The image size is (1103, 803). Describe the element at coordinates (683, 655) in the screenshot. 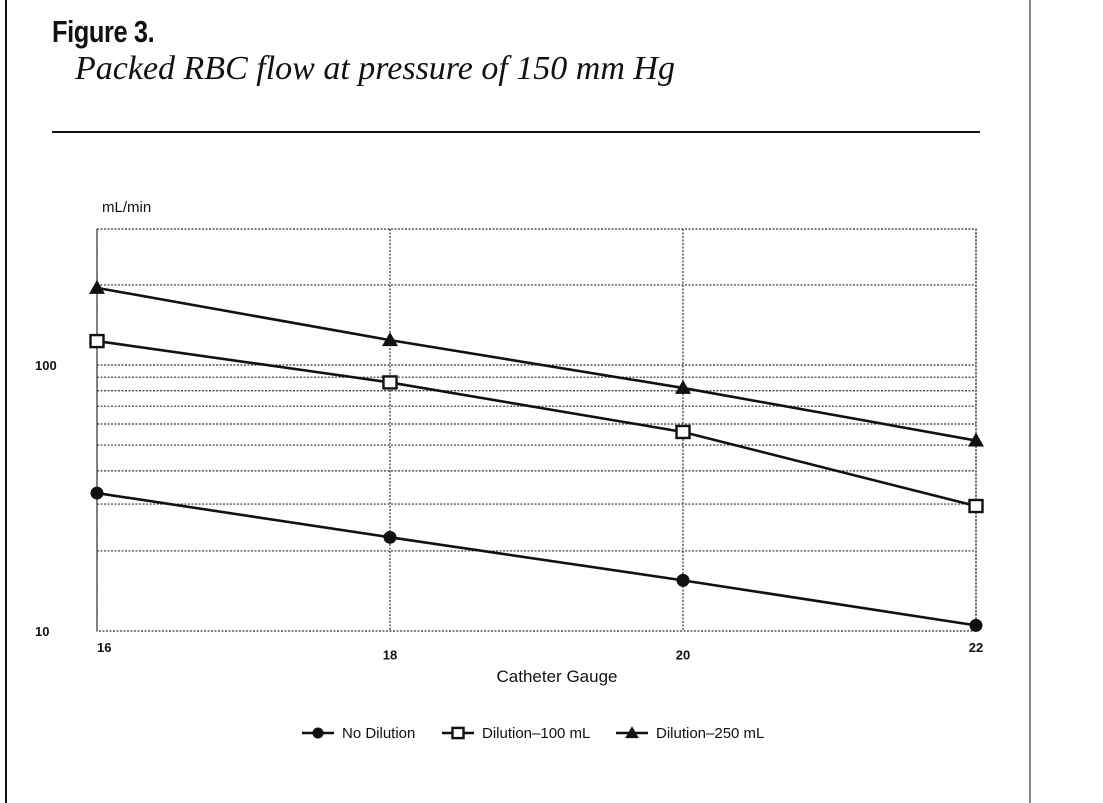

I see `x-tick-label: 20` at that location.